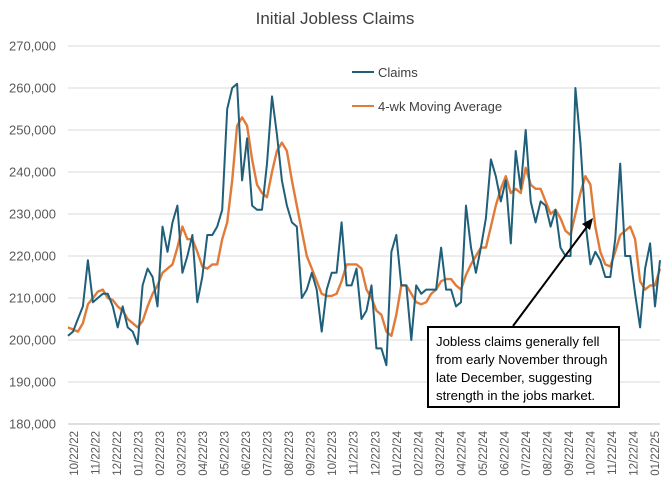  Describe the element at coordinates (516, 395) in the screenshot. I see `callout-line-4: strength in the jobs market.` at that location.